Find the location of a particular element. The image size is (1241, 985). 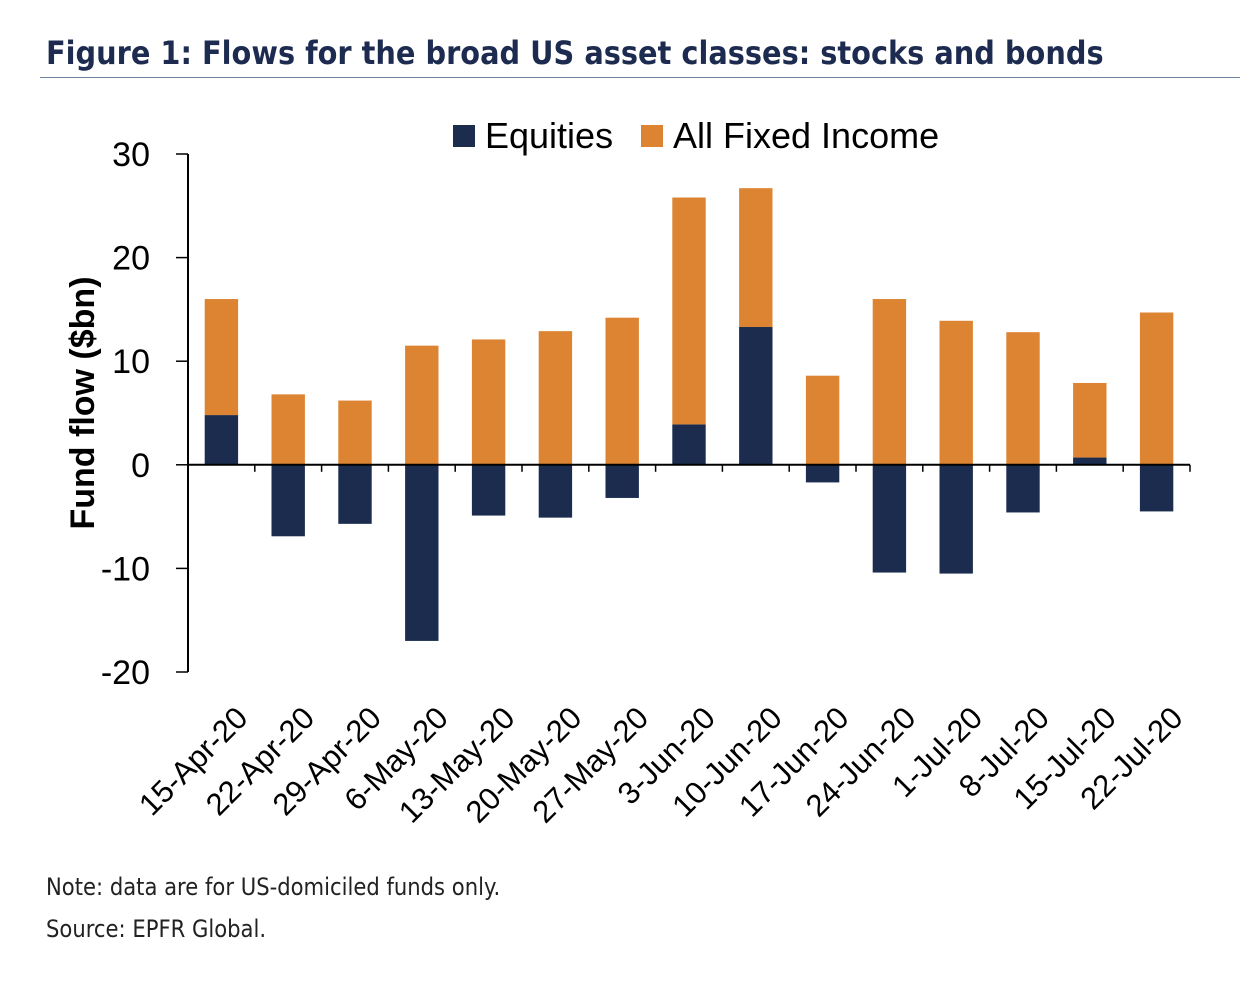

y-tick-labels: 30 20 10 0 -10 -20 is located at coordinates (125, 414).